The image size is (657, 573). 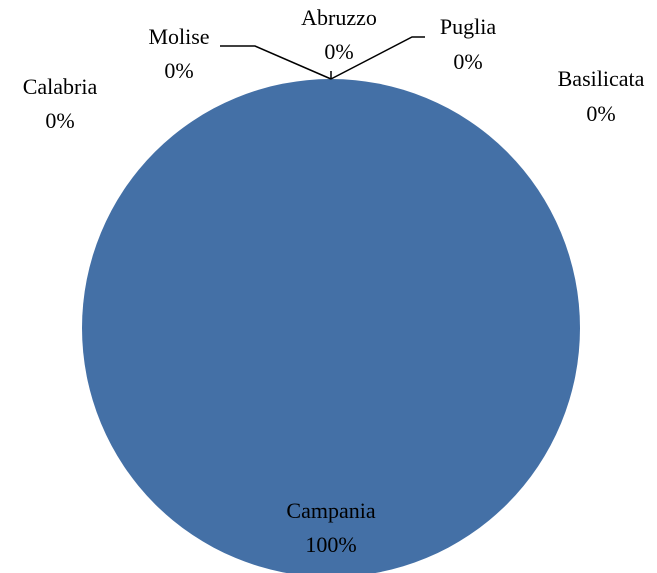 I want to click on leader-line-puglia, so click(x=377, y=58).